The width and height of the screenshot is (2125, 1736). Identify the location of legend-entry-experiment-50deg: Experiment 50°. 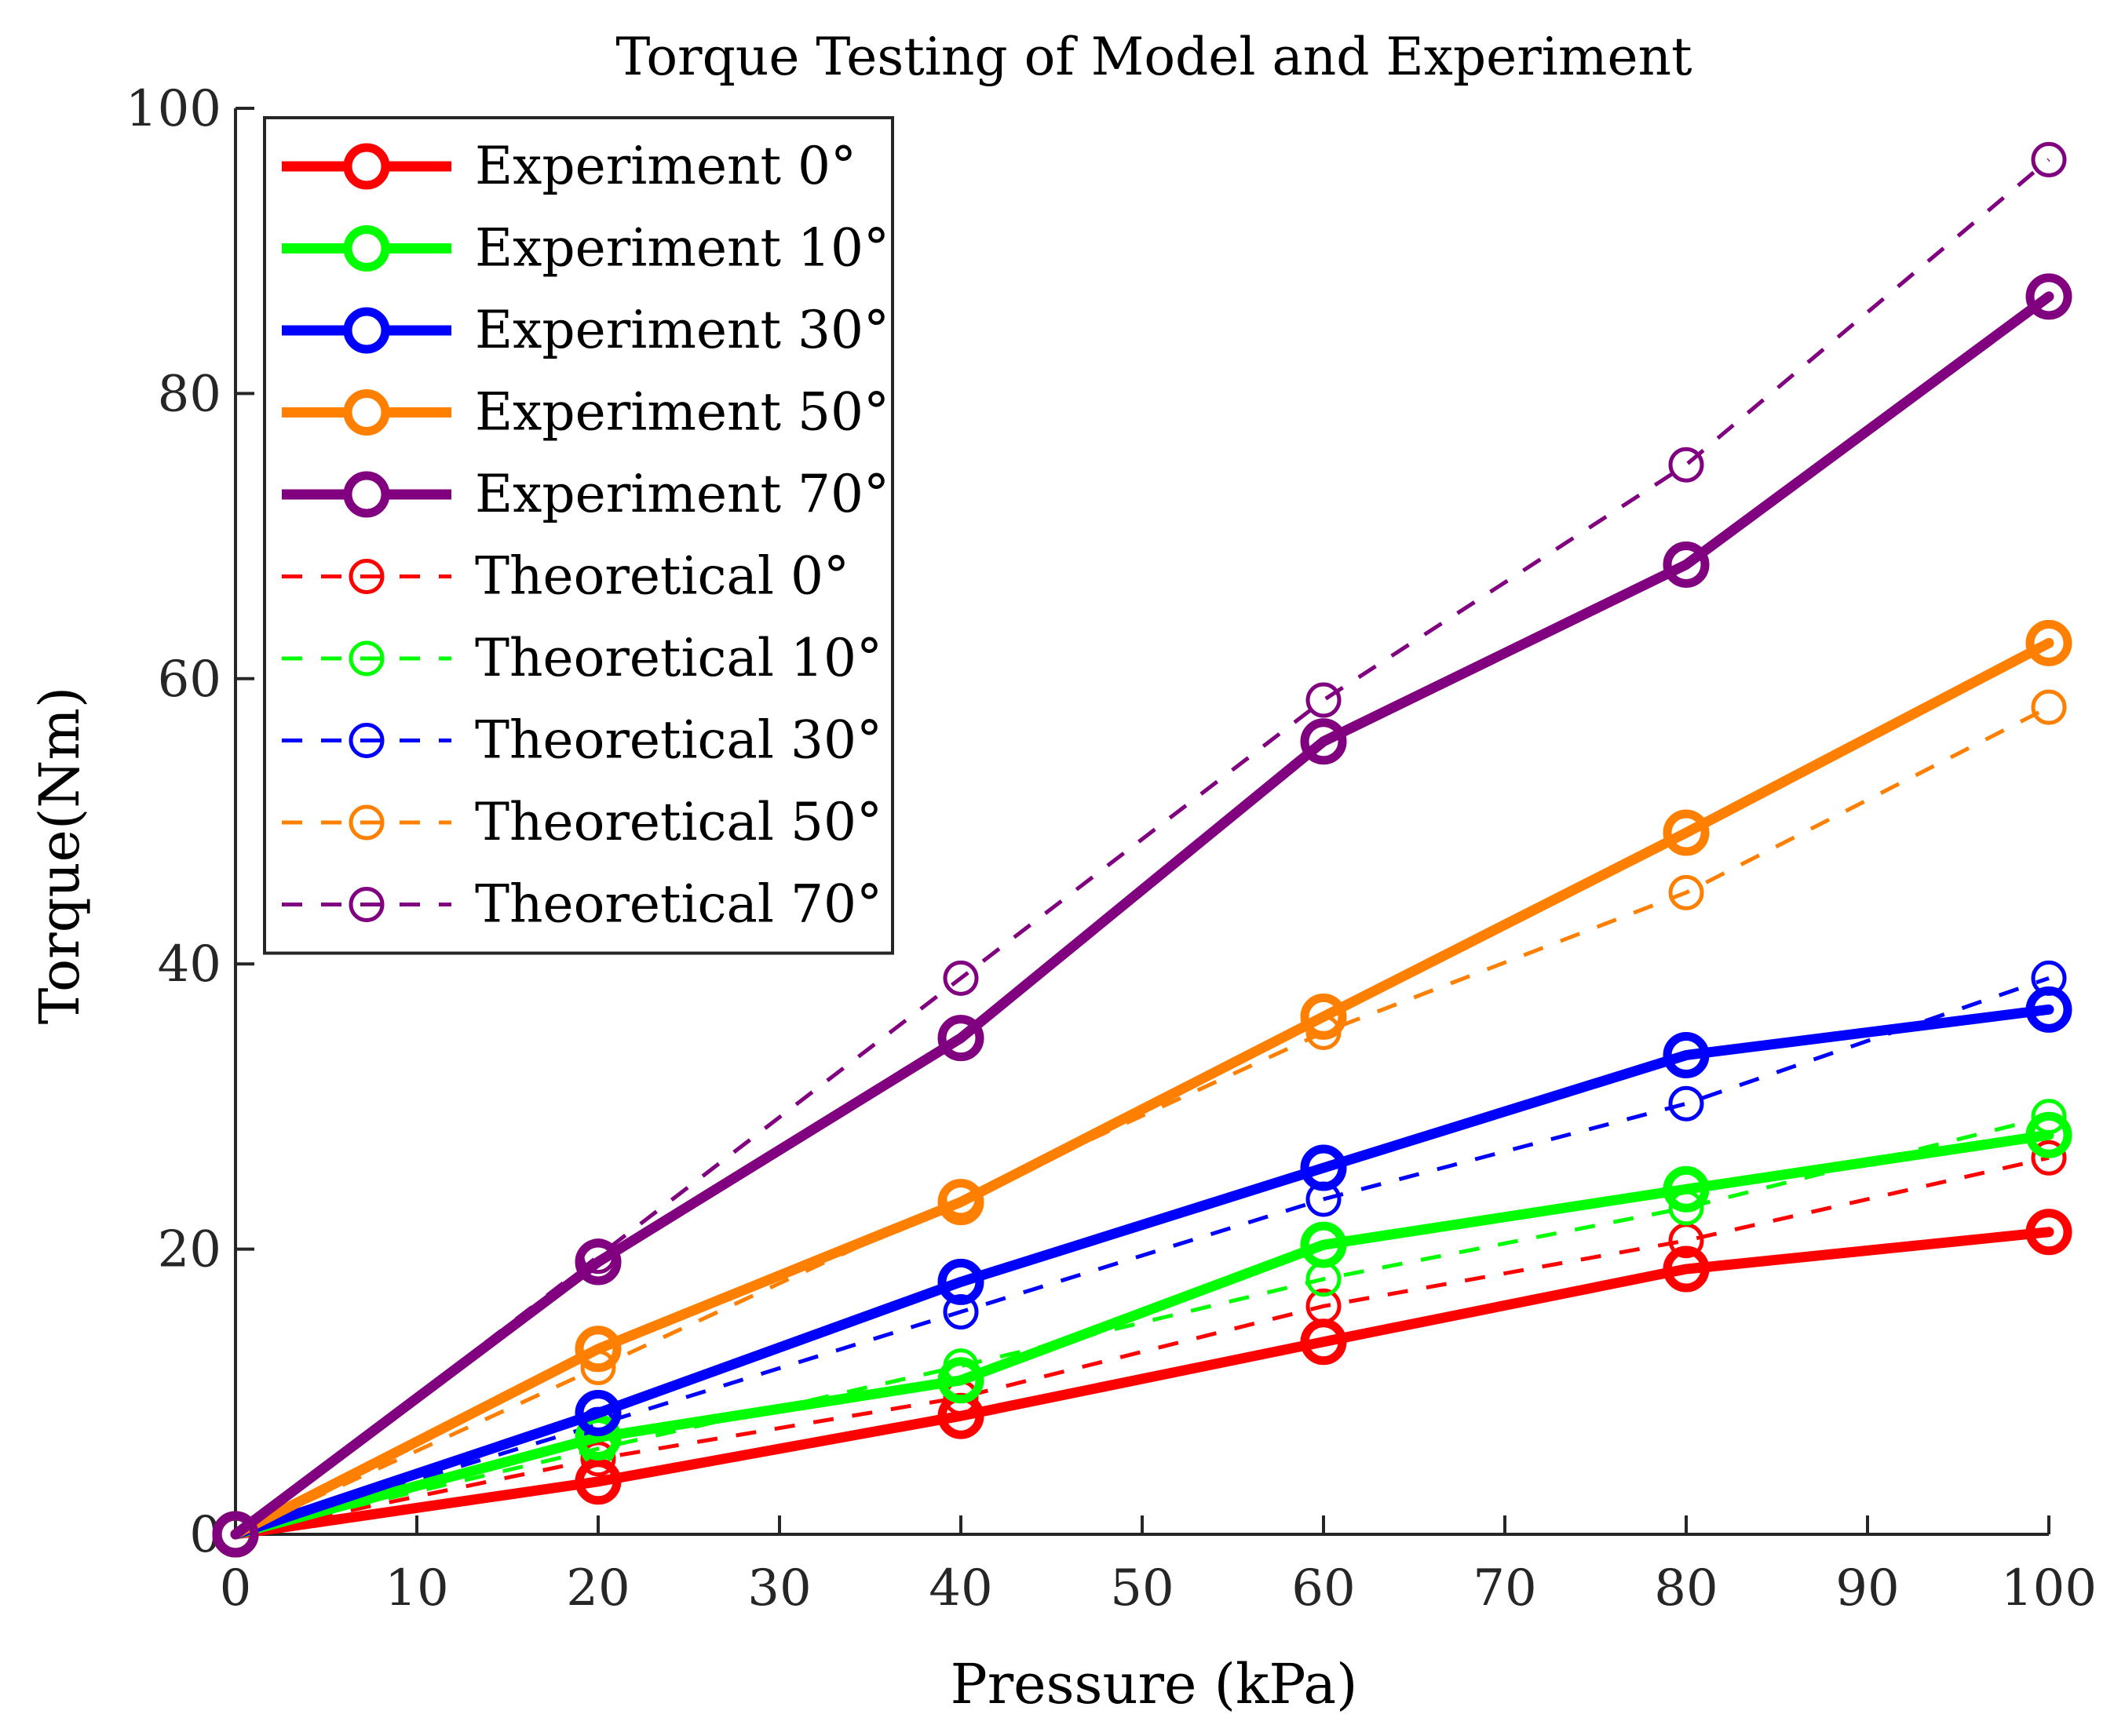
(585, 412).